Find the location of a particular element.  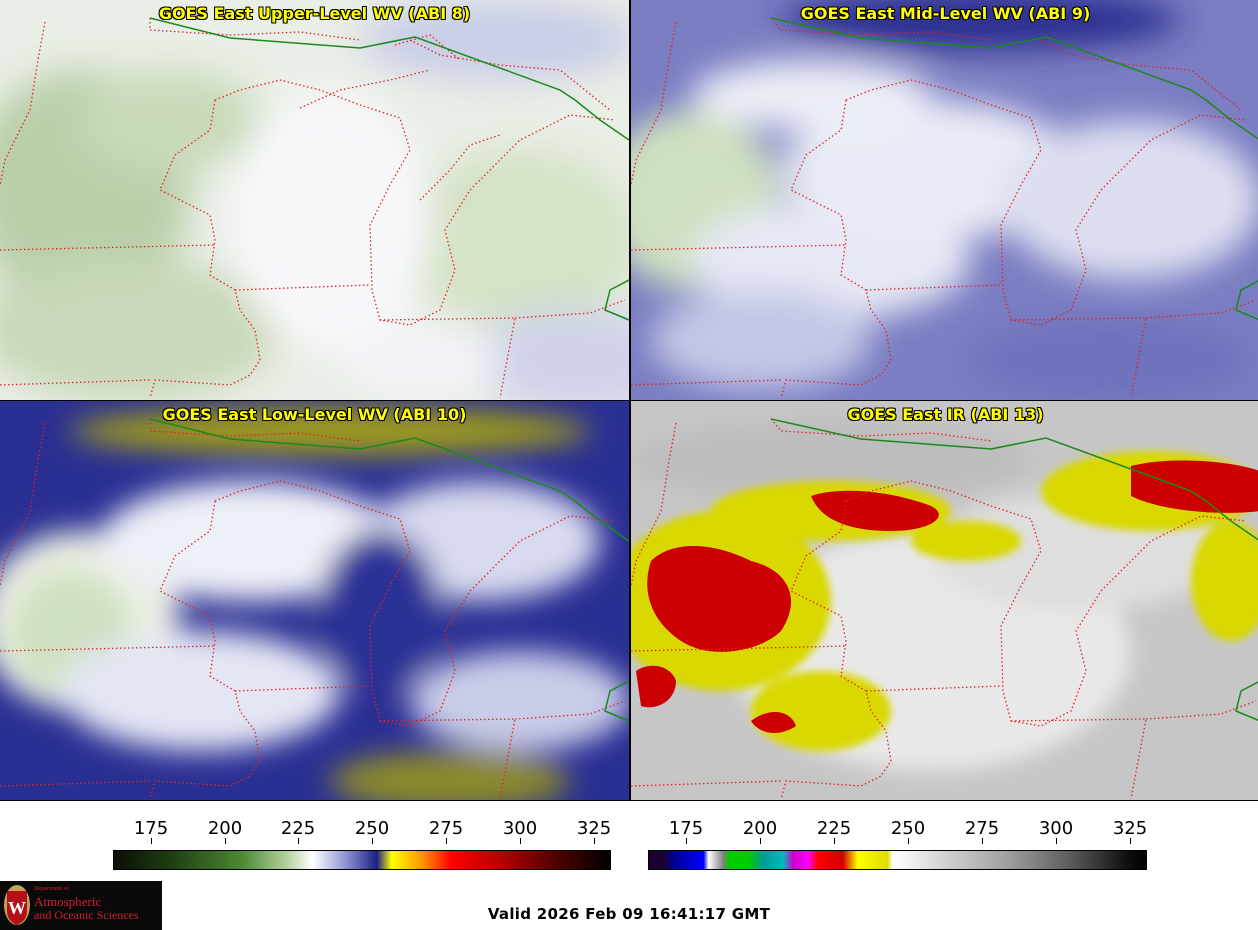

colorbar-ir-gradient is located at coordinates (897, 860).